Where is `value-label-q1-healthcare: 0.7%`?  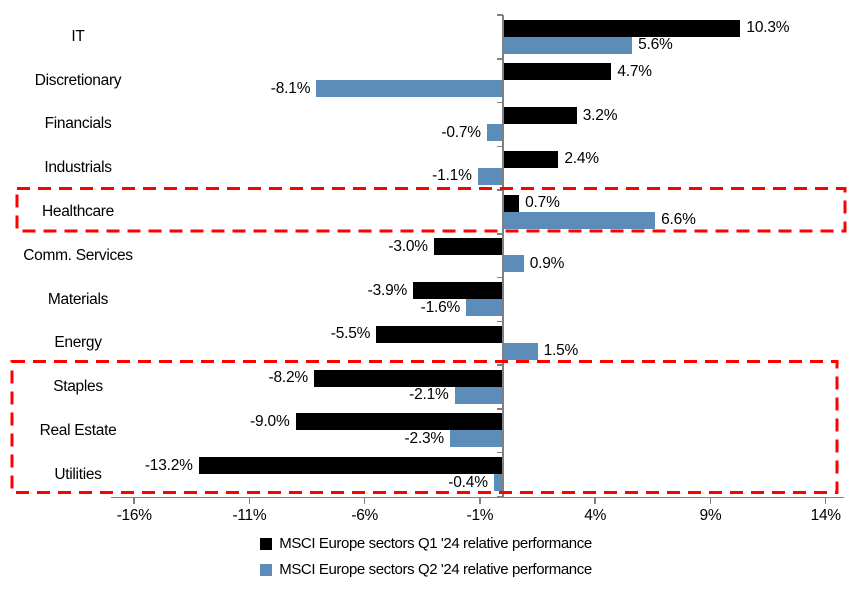
value-label-q1-healthcare: 0.7% is located at coordinates (542, 203).